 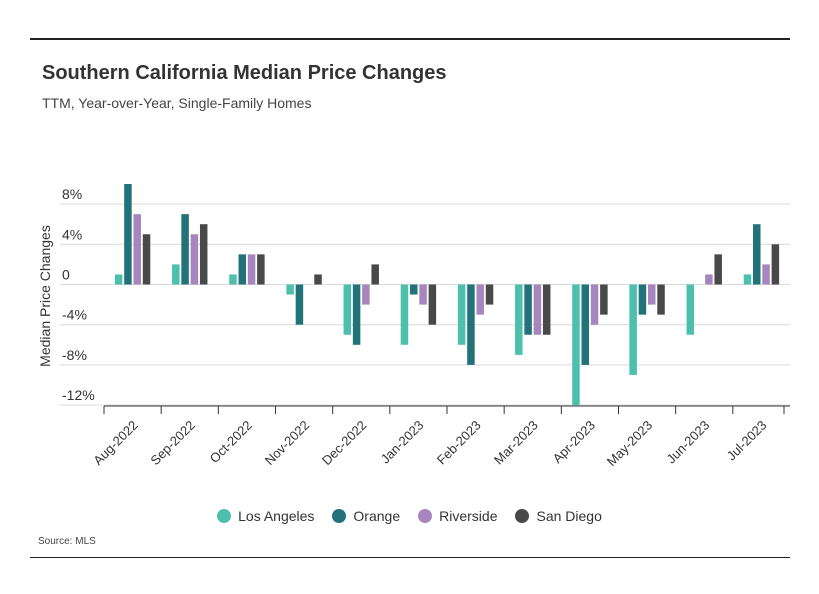 What do you see at coordinates (177, 103) in the screenshot?
I see `chart-subtitle: TTM, Year-over-Year, Single-Family Homes` at bounding box center [177, 103].